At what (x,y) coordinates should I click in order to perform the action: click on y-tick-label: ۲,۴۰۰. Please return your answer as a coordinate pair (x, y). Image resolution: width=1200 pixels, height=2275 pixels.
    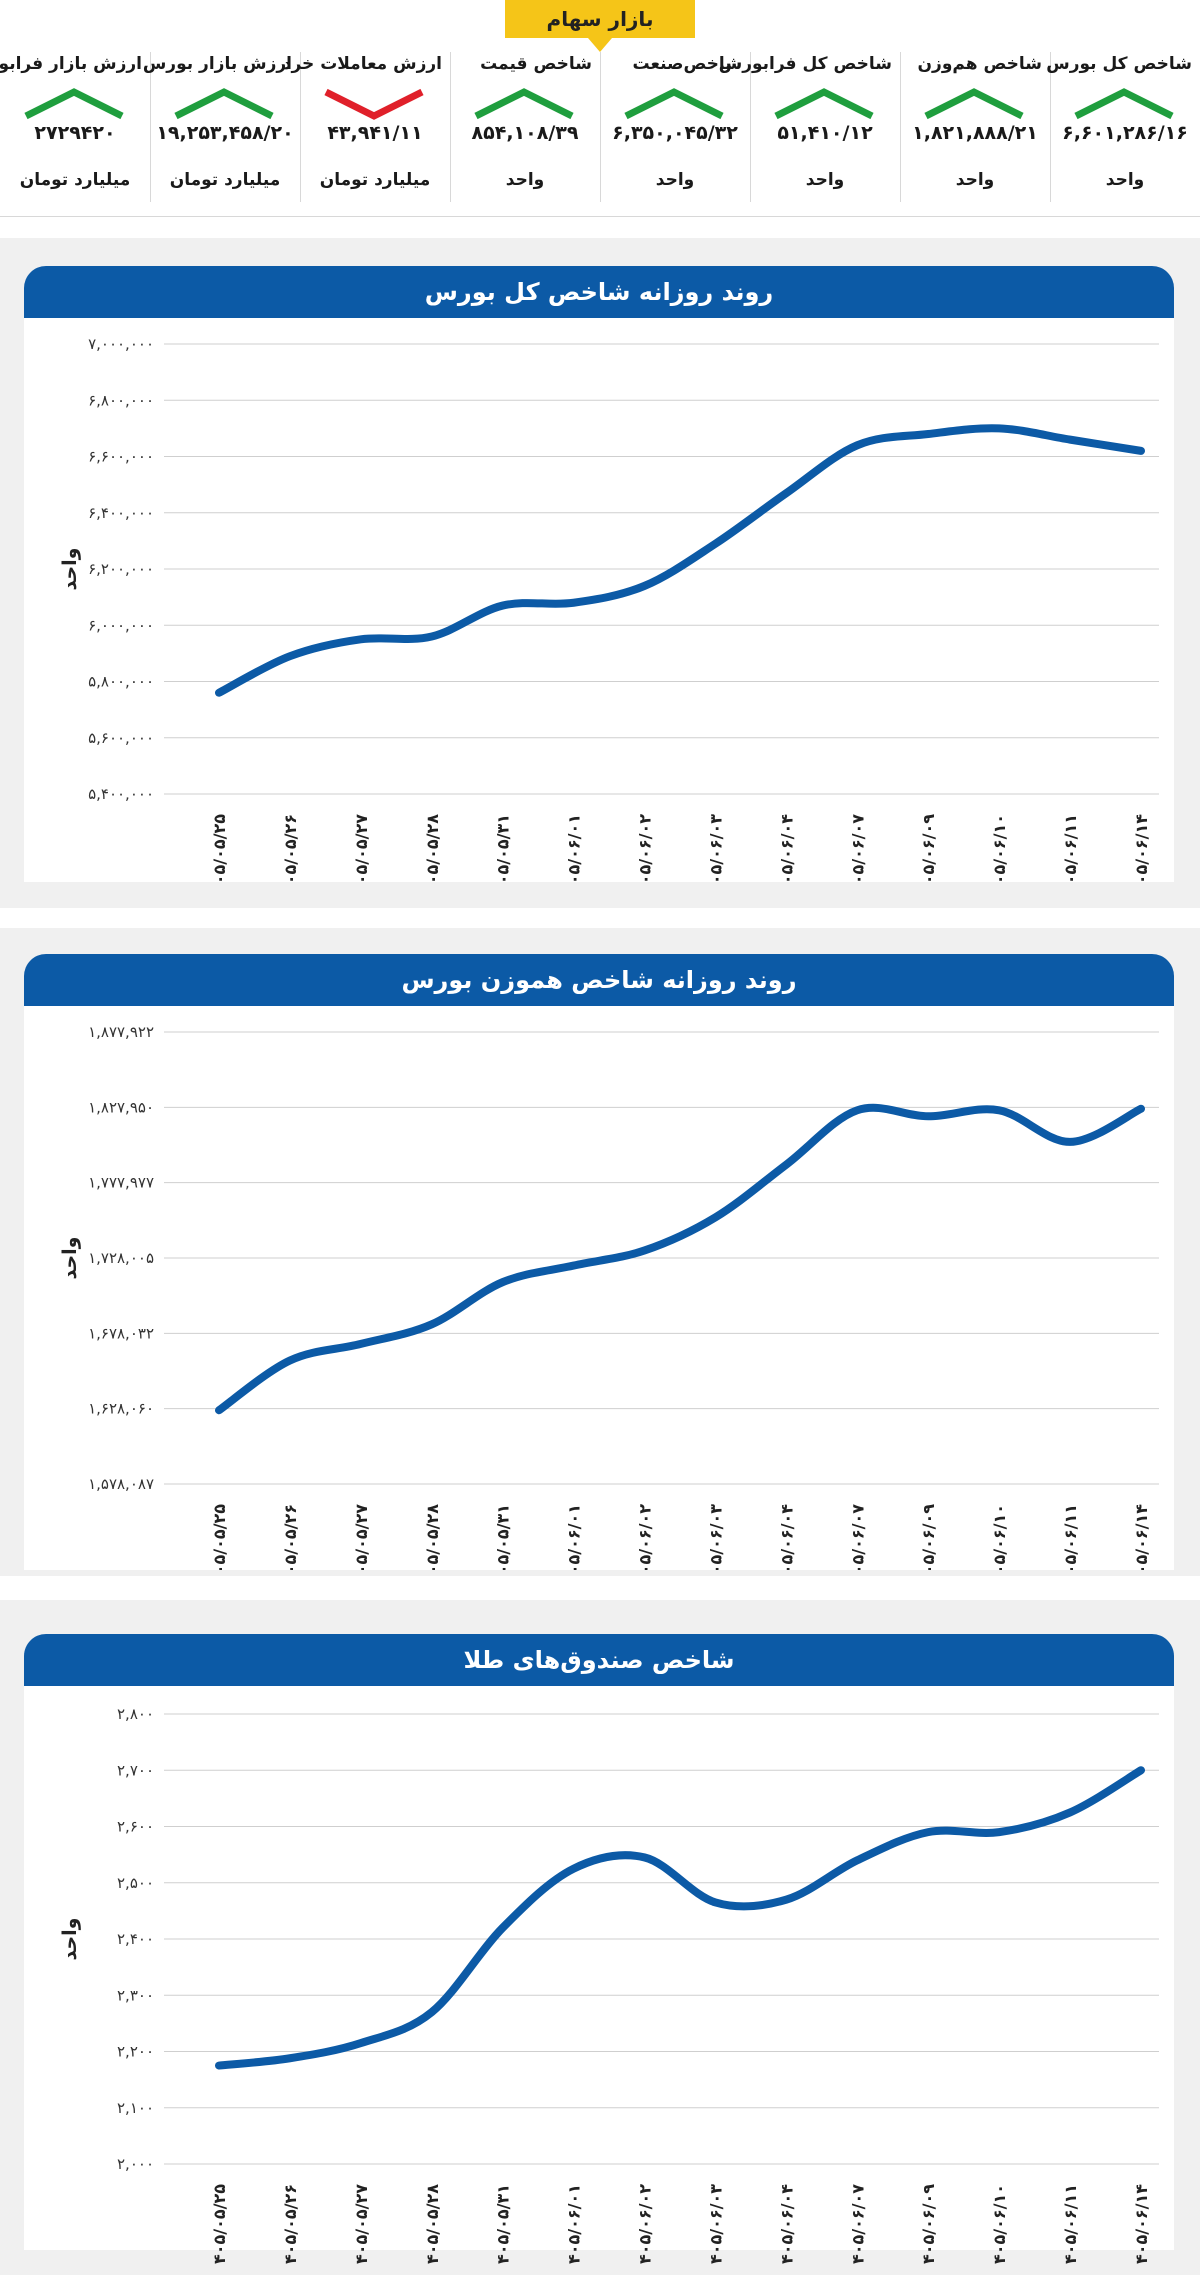
    Looking at the image, I should click on (135, 1939).